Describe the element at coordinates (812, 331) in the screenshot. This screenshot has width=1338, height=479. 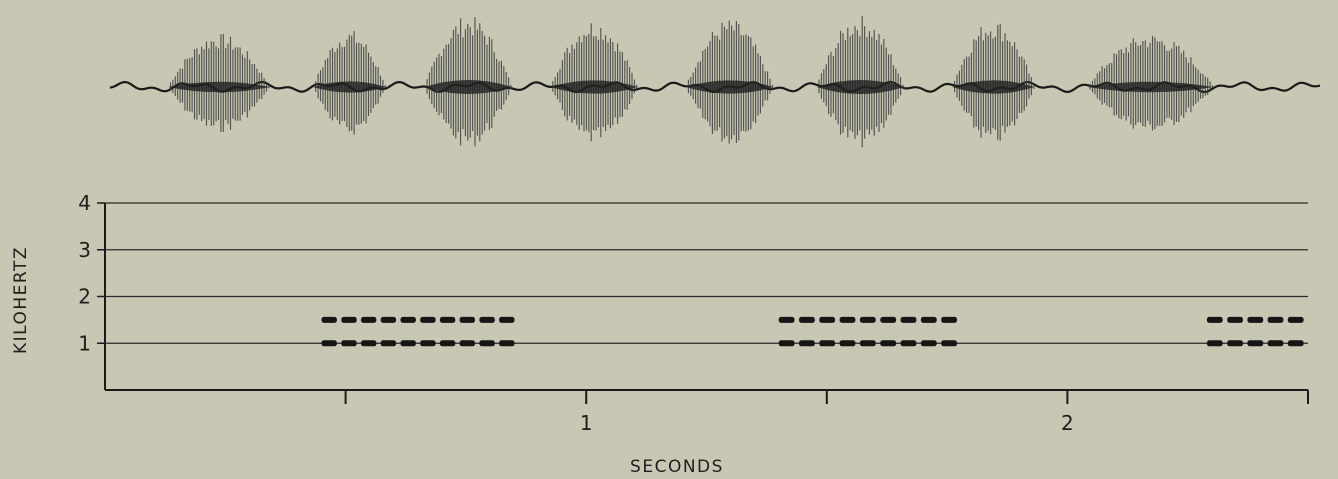
I see `spectrogram-marks` at that location.